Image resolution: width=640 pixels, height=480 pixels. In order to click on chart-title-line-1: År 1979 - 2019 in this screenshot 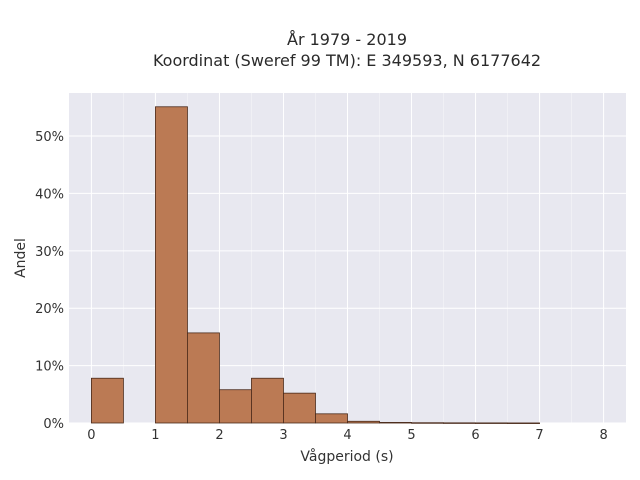, I will do `click(347, 39)`.